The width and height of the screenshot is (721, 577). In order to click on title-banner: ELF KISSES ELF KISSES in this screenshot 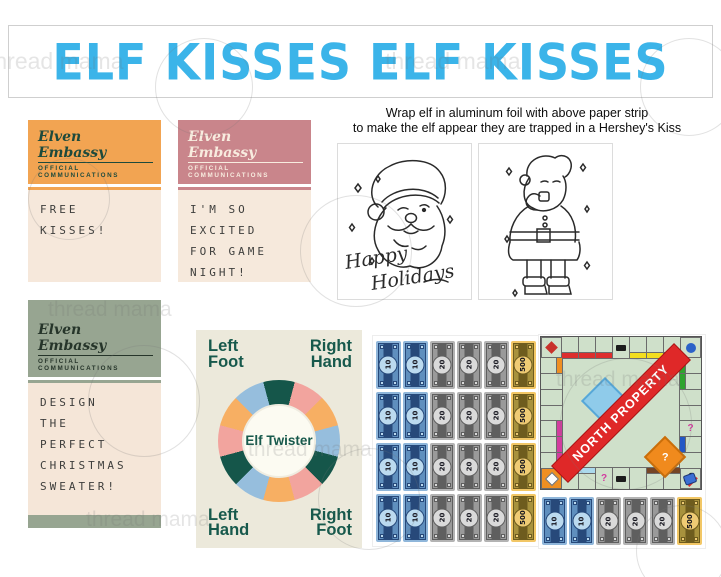, I will do `click(360, 61)`.